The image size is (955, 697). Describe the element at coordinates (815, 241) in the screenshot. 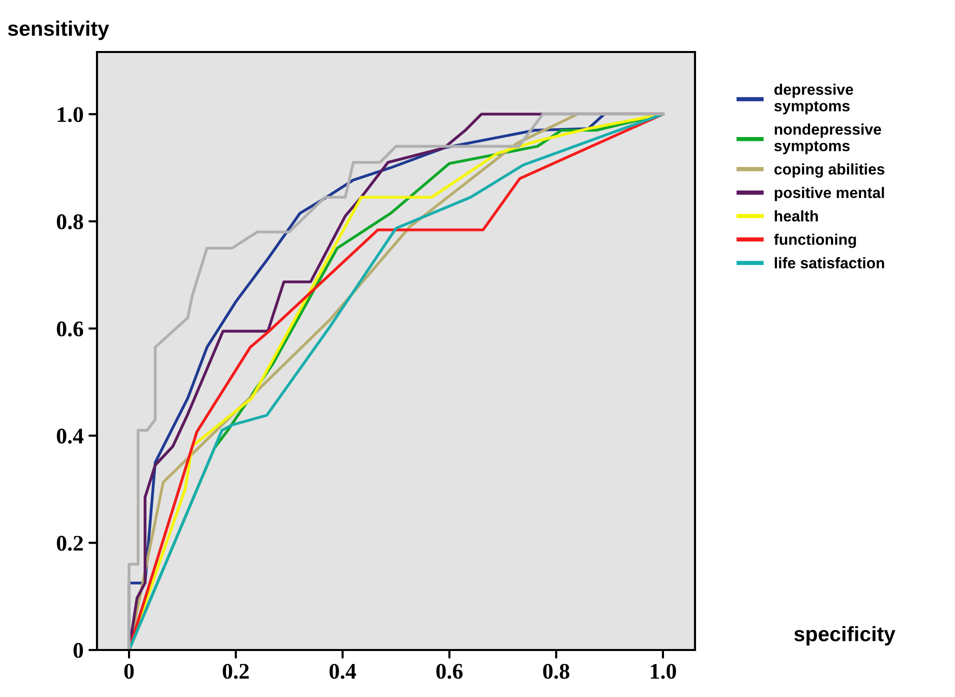

I see `legend-label: functioning` at that location.